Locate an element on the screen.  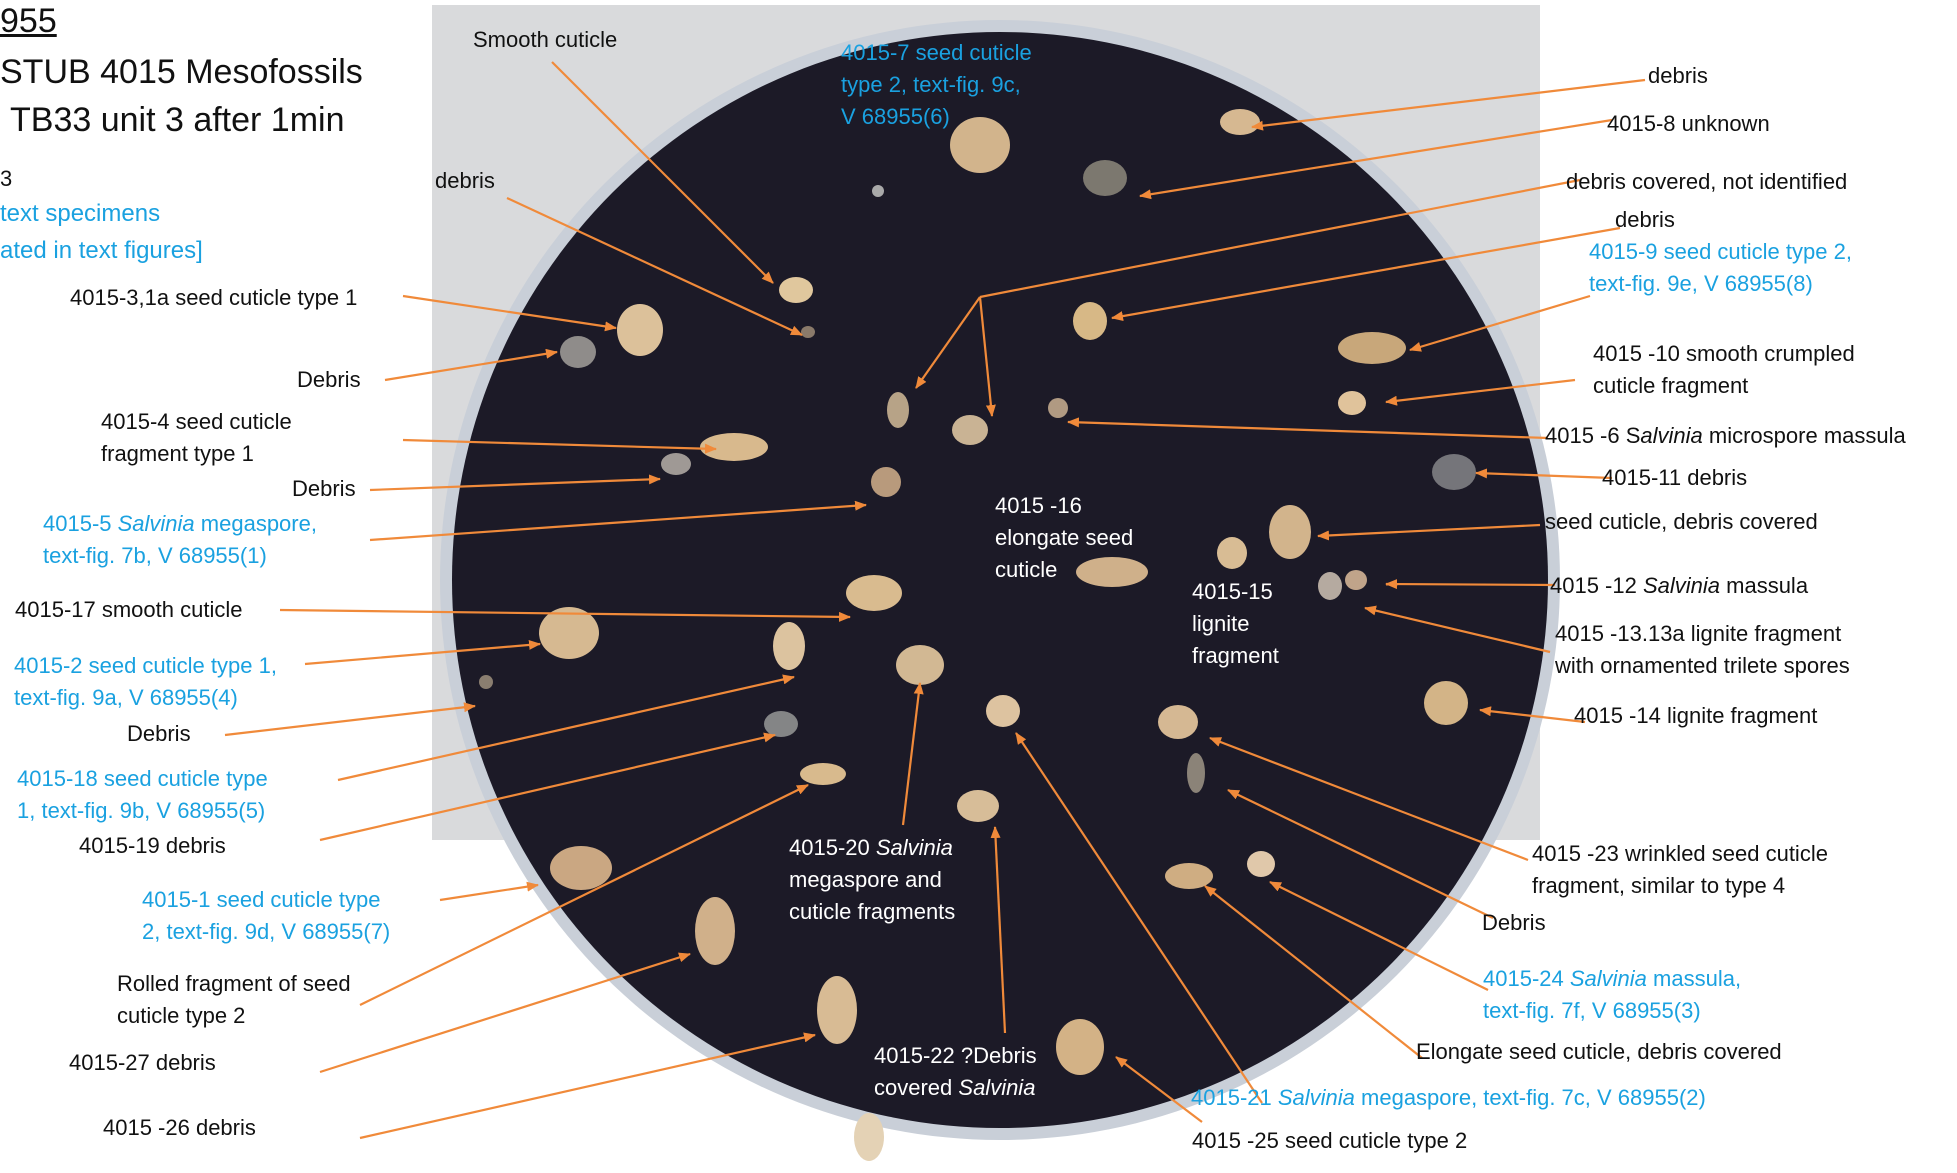
header-line-1: 955 is located at coordinates (28, 21).